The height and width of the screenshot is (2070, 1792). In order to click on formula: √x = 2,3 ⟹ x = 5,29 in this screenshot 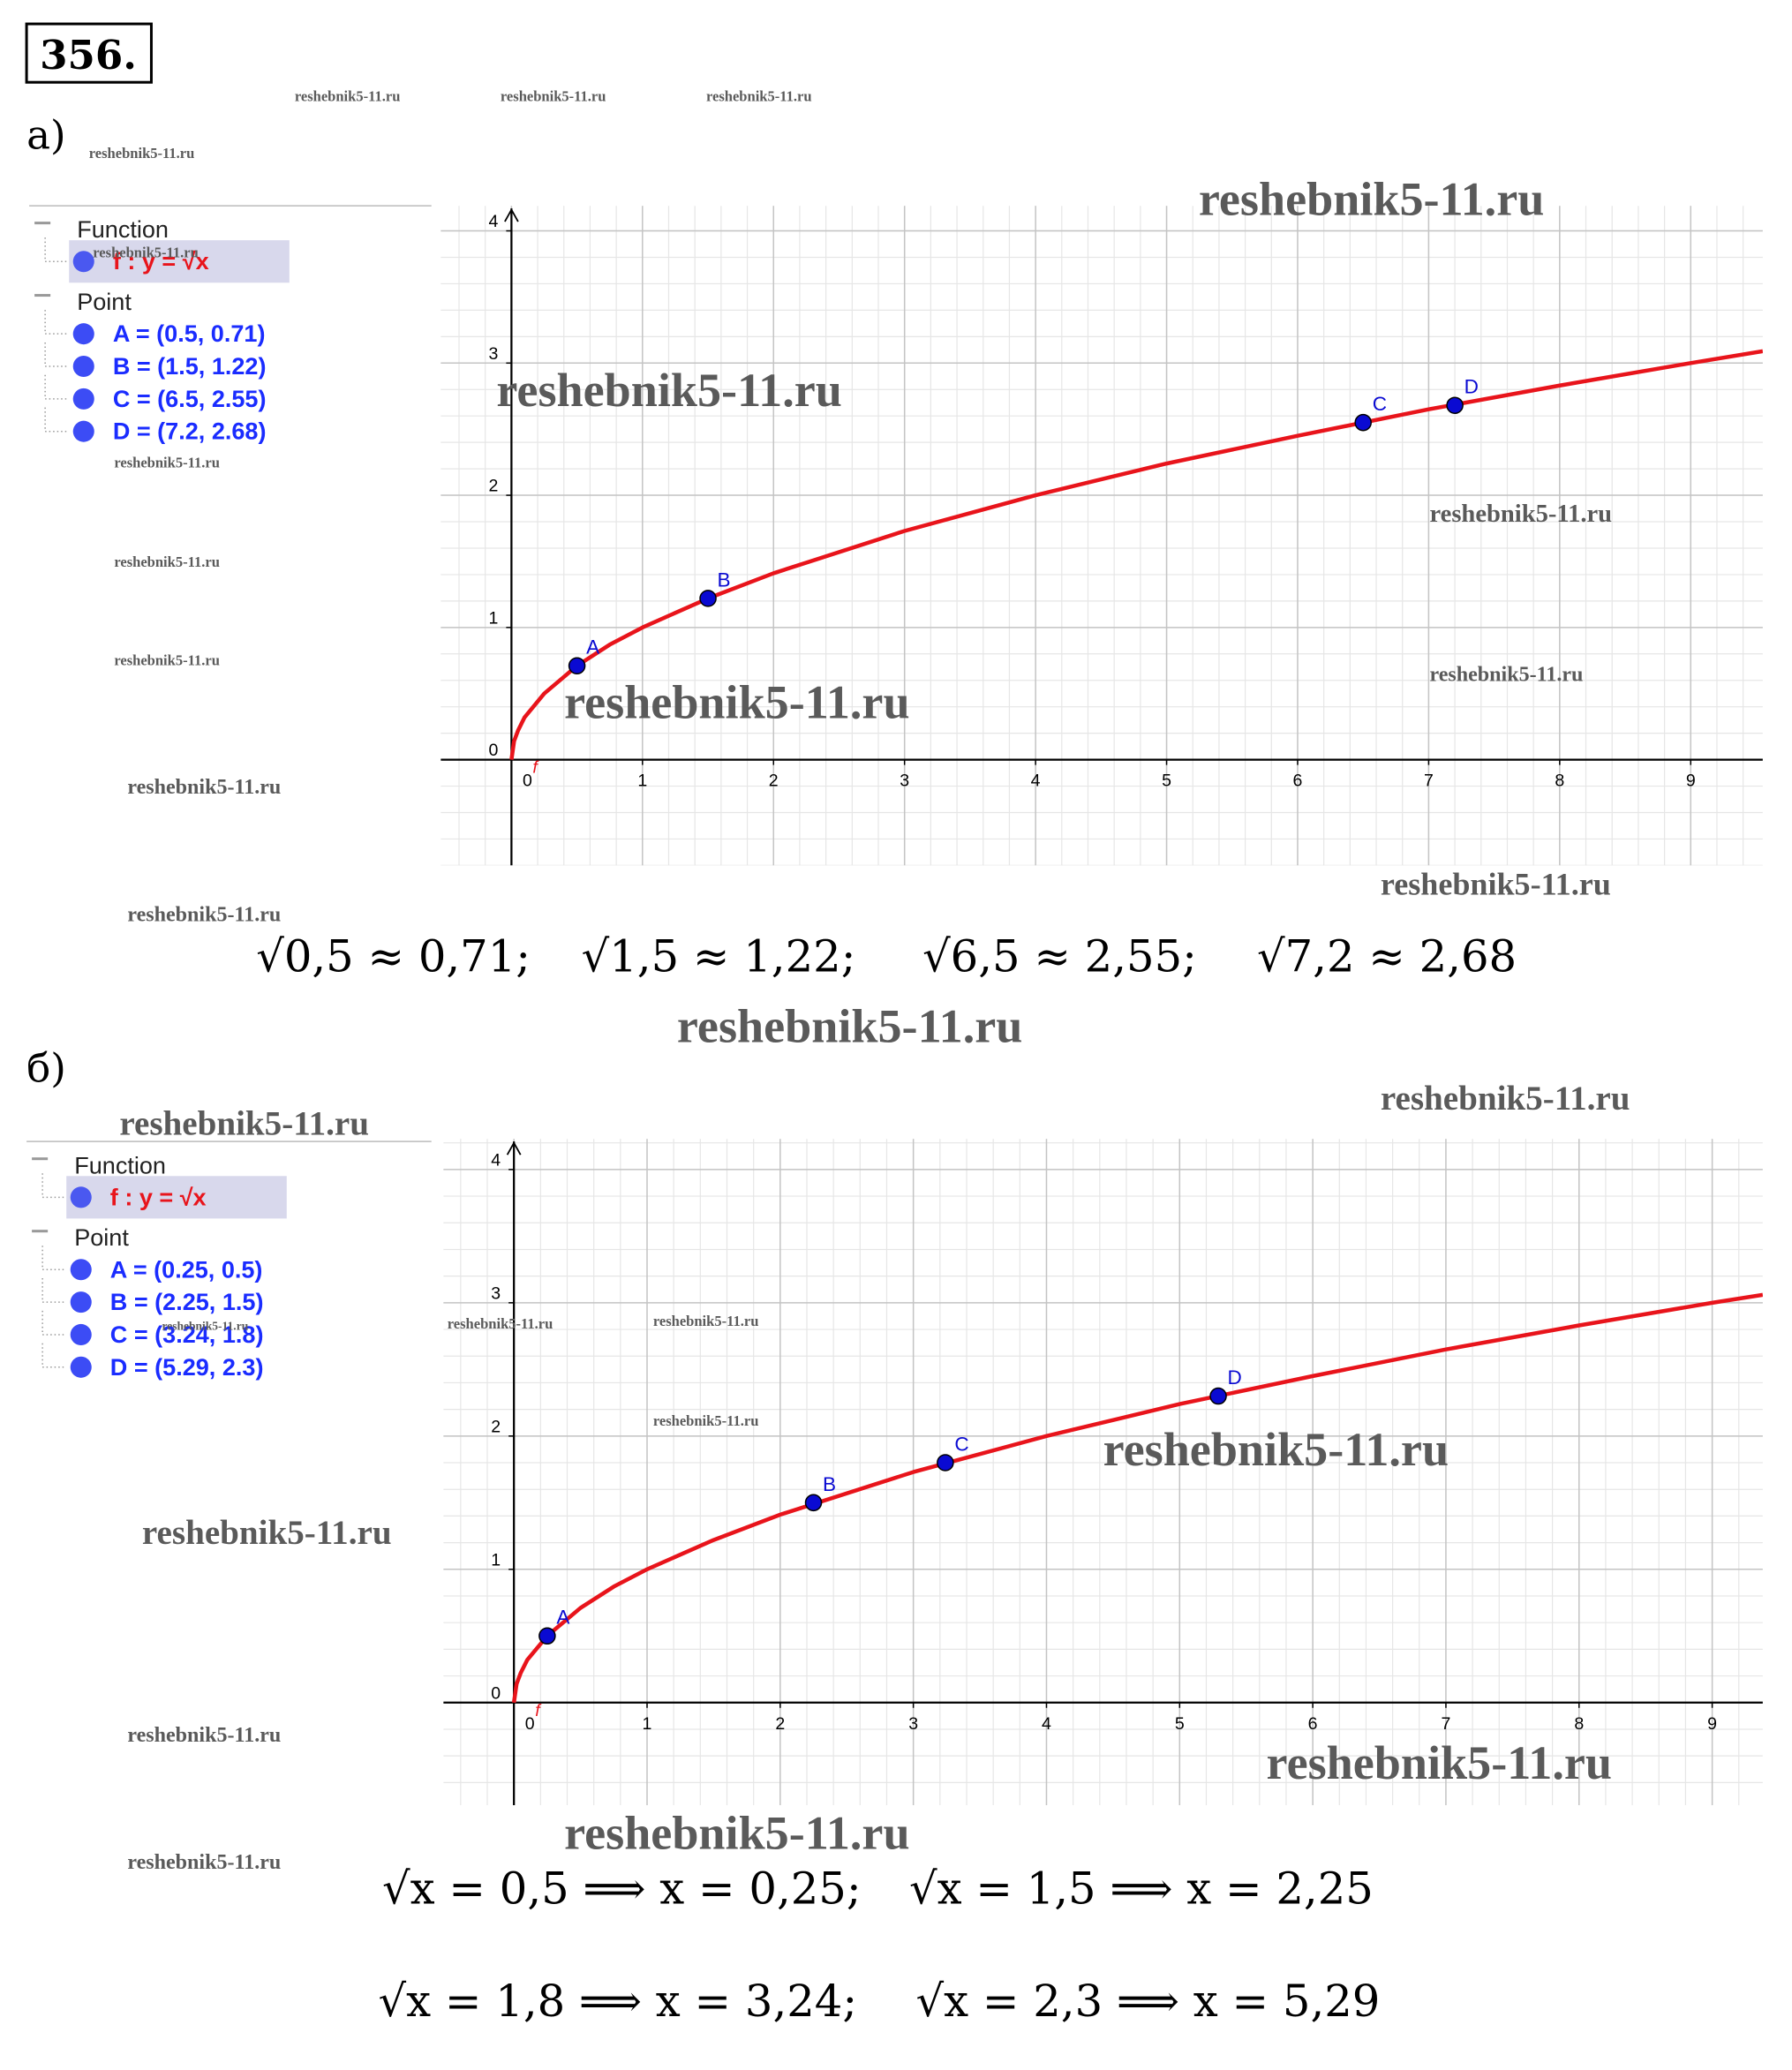, I will do `click(1148, 2001)`.